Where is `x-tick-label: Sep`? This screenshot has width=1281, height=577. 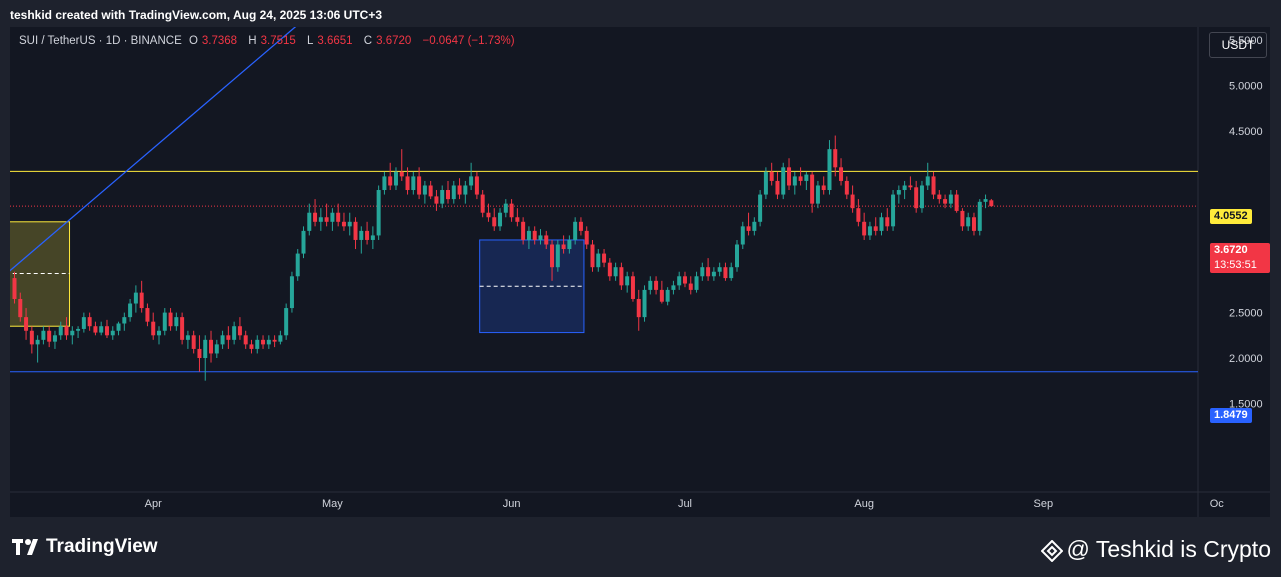
x-tick-label: Sep is located at coordinates (1044, 504).